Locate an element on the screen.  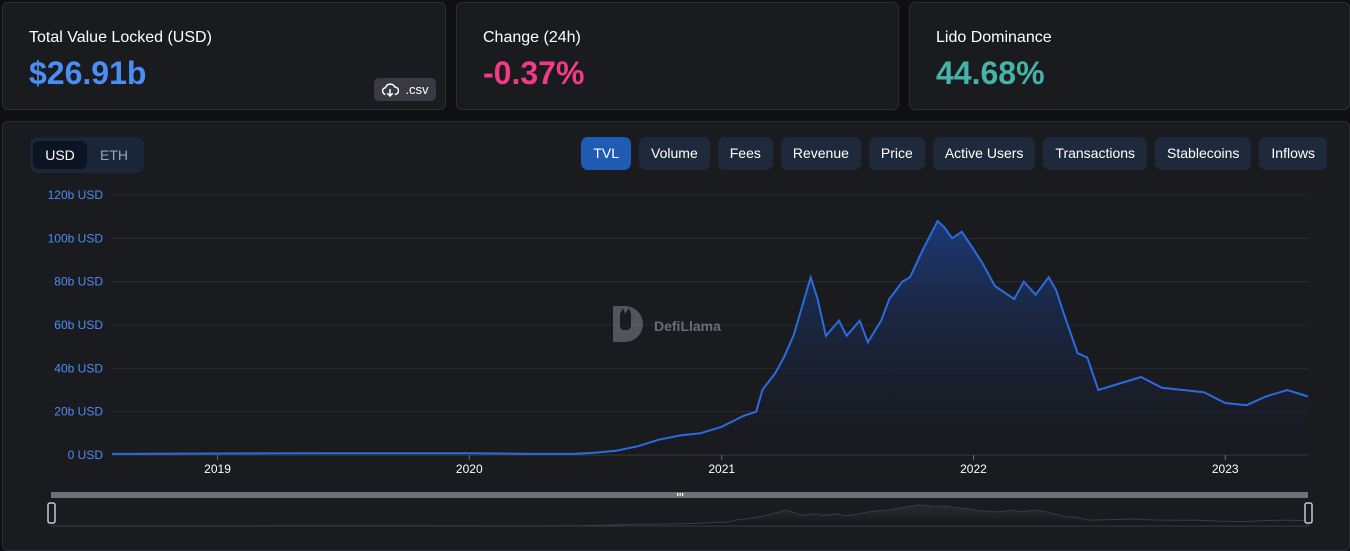
csv-download-button: .csv is located at coordinates (405, 89).